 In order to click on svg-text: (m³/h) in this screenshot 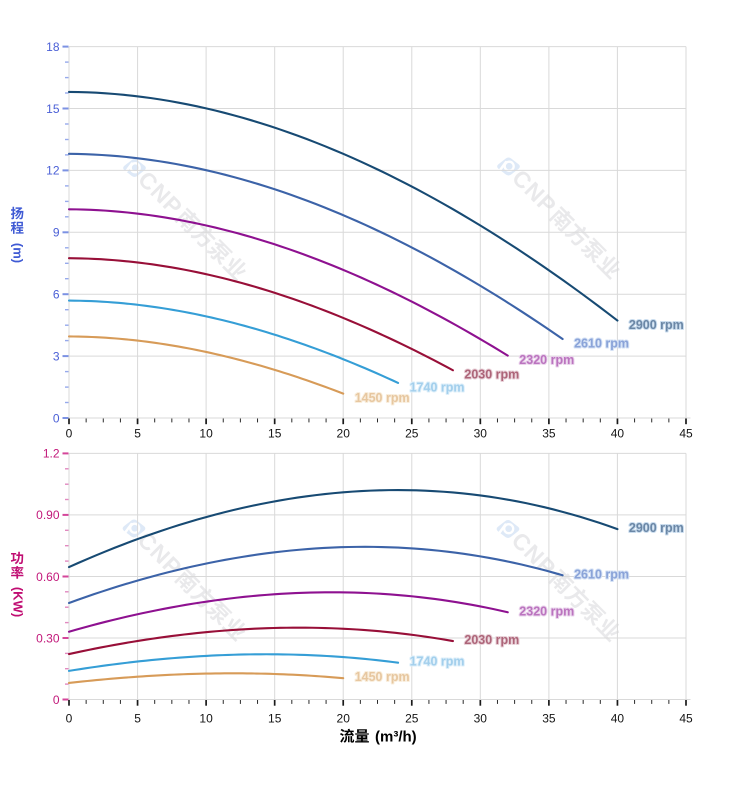, I will do `click(396, 737)`.